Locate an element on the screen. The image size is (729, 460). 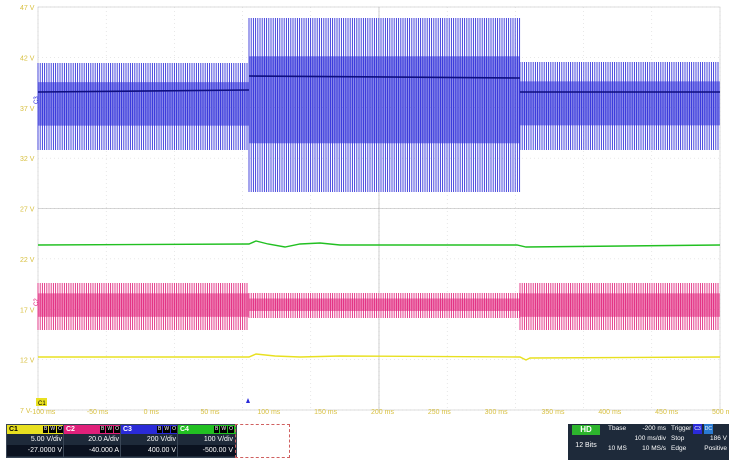
trigger-mode: Stop is located at coordinates (678, 438).